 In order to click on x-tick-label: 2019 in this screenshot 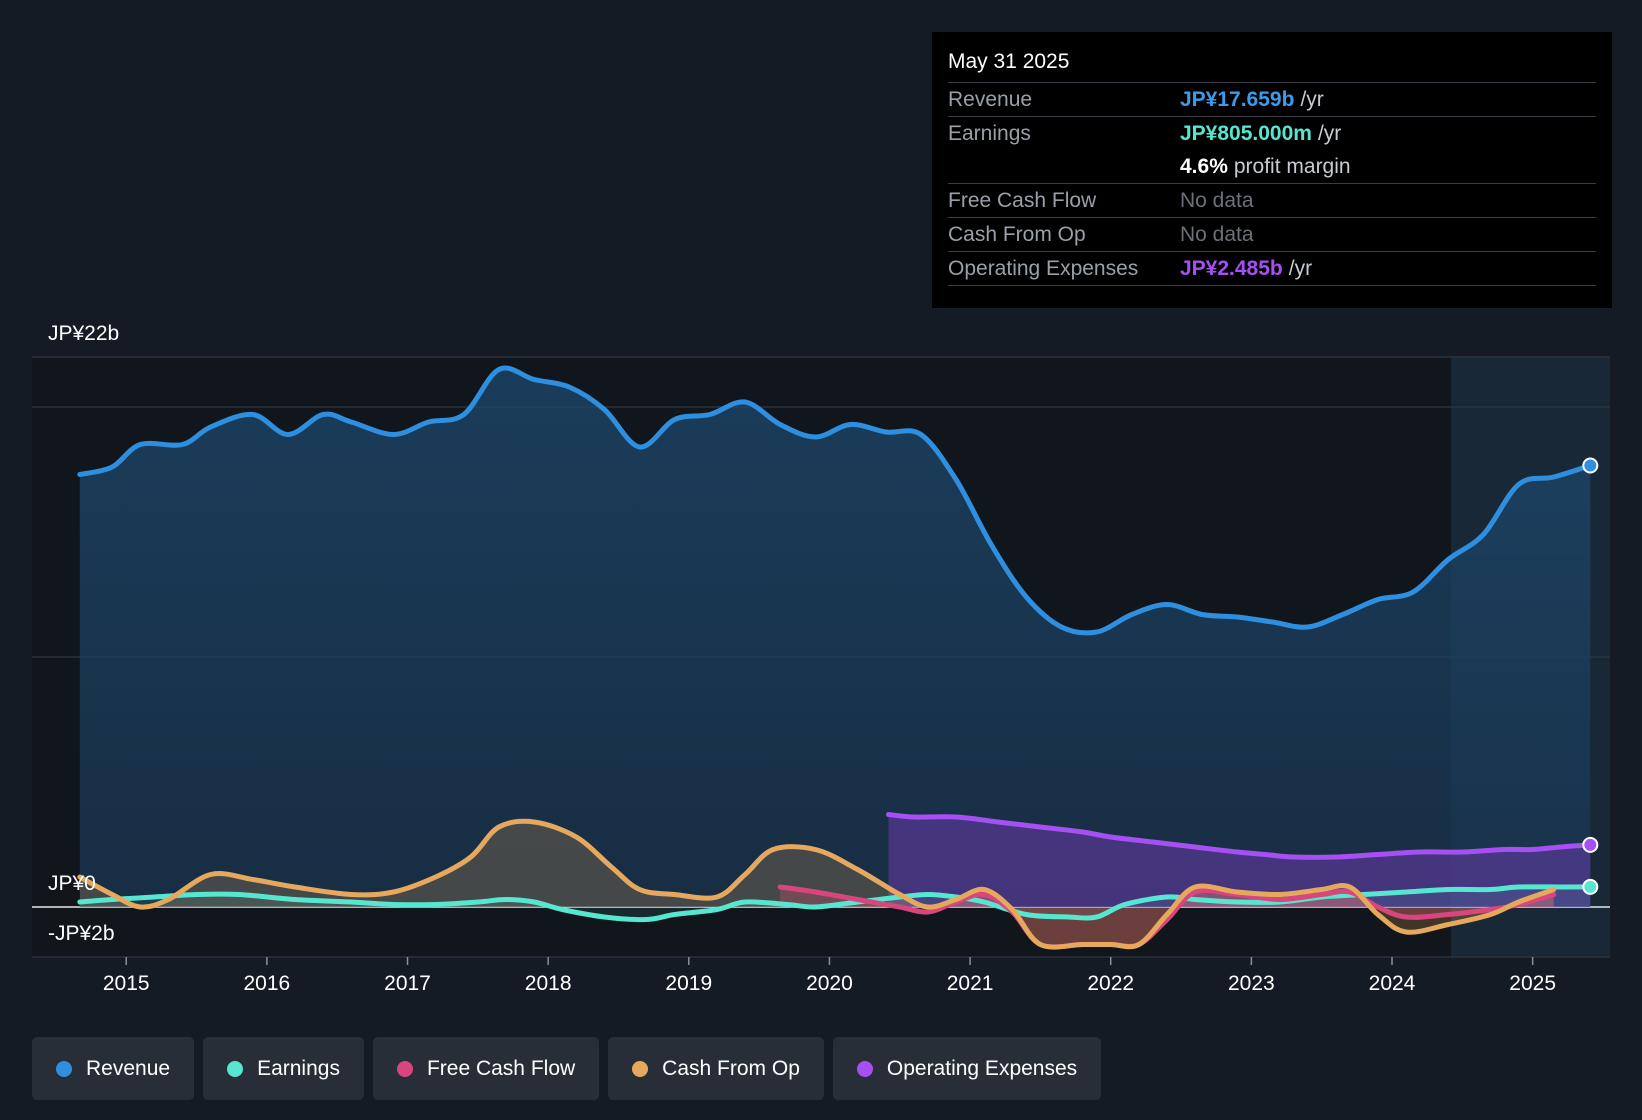, I will do `click(688, 983)`.